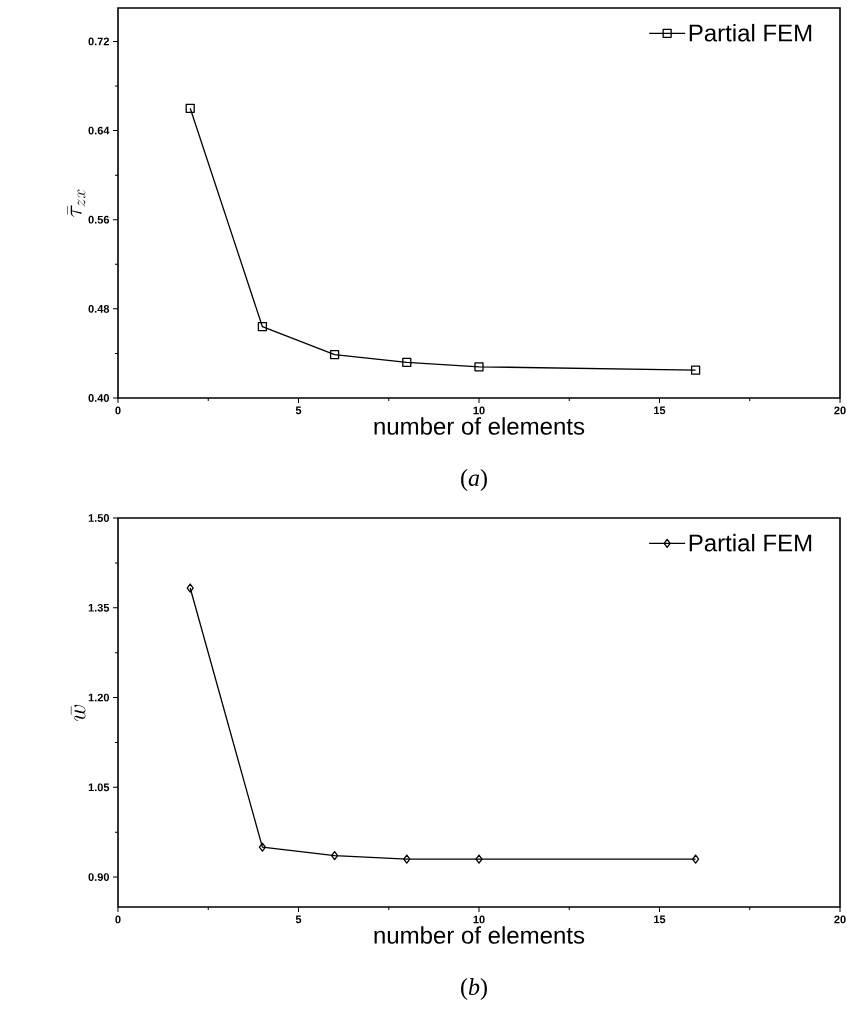 The width and height of the screenshot is (847, 1021). Describe the element at coordinates (99, 398) in the screenshot. I see `y-tick-label: 0.40` at that location.